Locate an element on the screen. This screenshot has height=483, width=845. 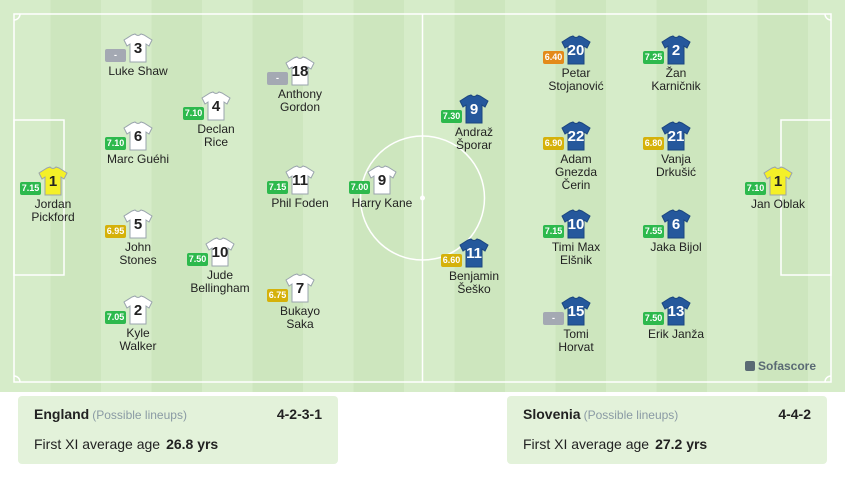
jersey-icon: 13 7.50 is located at coordinates (667, 311).